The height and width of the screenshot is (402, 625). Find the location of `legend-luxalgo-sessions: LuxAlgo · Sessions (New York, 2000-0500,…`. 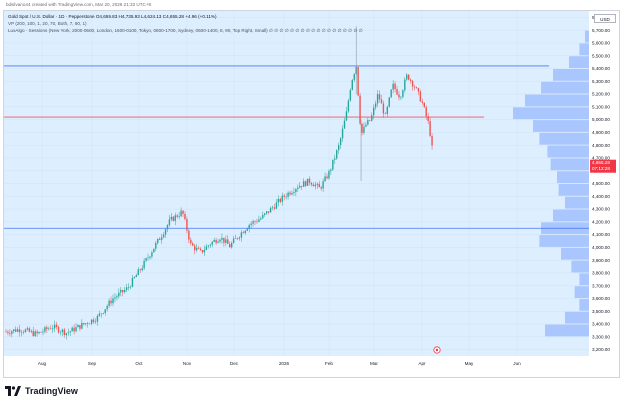

legend-luxalgo-sessions: LuxAlgo · Sessions (New York, 2000-0500,… is located at coordinates (185, 30).